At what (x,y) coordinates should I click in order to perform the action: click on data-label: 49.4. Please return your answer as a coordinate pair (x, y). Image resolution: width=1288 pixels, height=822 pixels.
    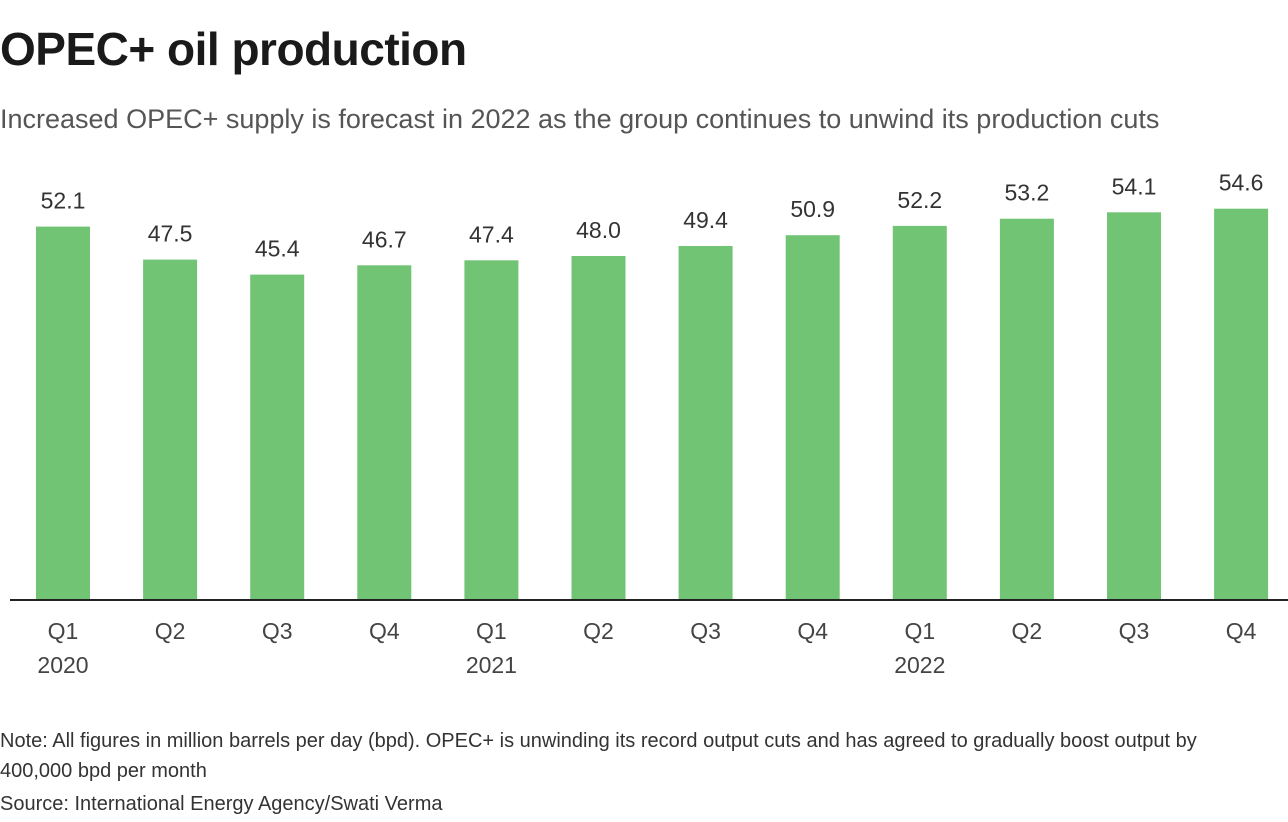
    Looking at the image, I should click on (705, 220).